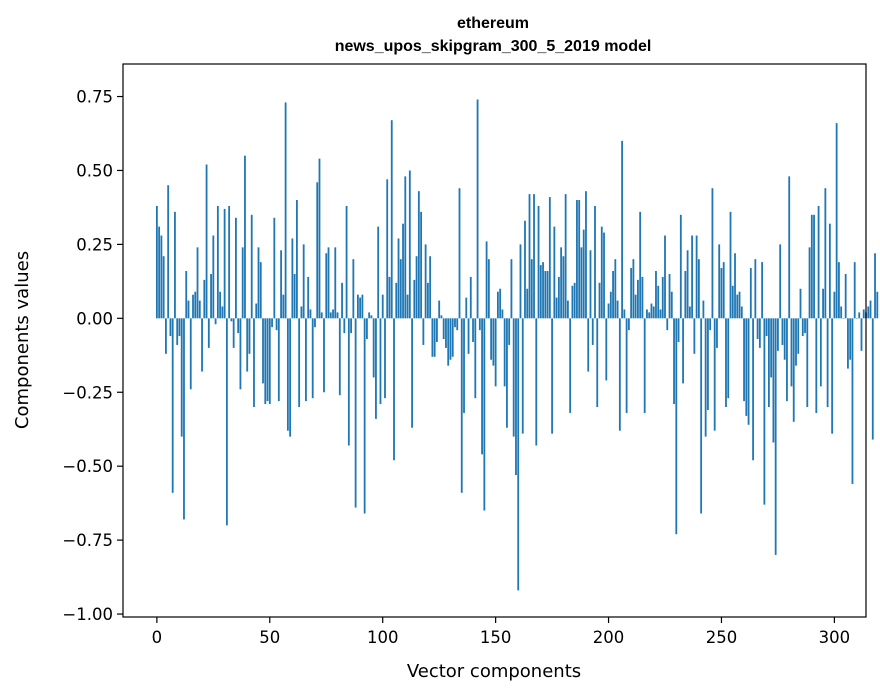 This screenshot has width=880, height=696. What do you see at coordinates (87, 466) in the screenshot?
I see `y-tick-label: −0.50` at bounding box center [87, 466].